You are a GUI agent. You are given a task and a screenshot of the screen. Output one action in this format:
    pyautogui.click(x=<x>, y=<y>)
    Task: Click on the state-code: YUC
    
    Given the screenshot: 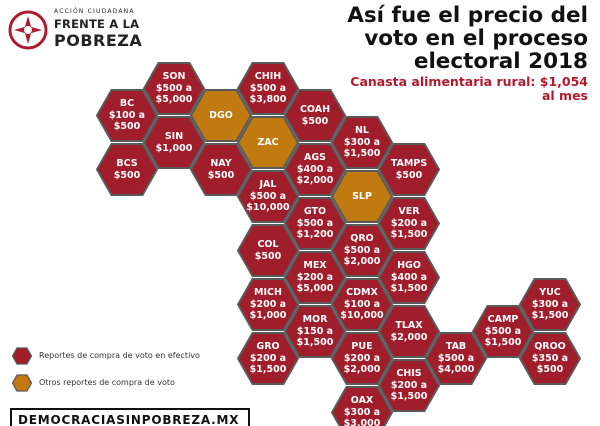 What is the action you would take?
    pyautogui.click(x=550, y=293)
    